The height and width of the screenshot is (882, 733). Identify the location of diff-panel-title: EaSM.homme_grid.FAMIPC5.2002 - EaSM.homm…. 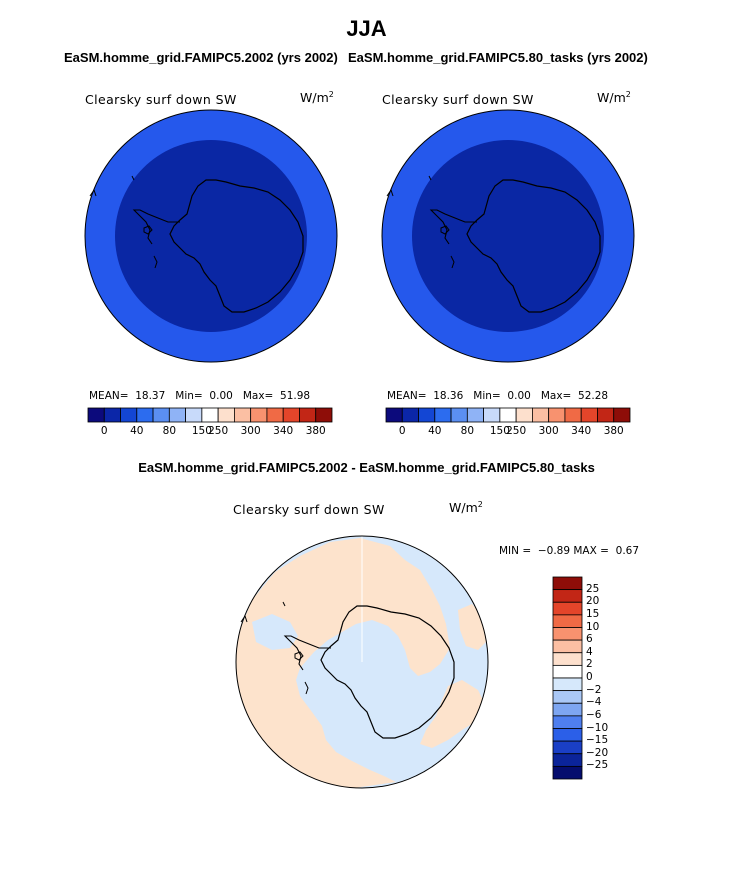
(366, 467).